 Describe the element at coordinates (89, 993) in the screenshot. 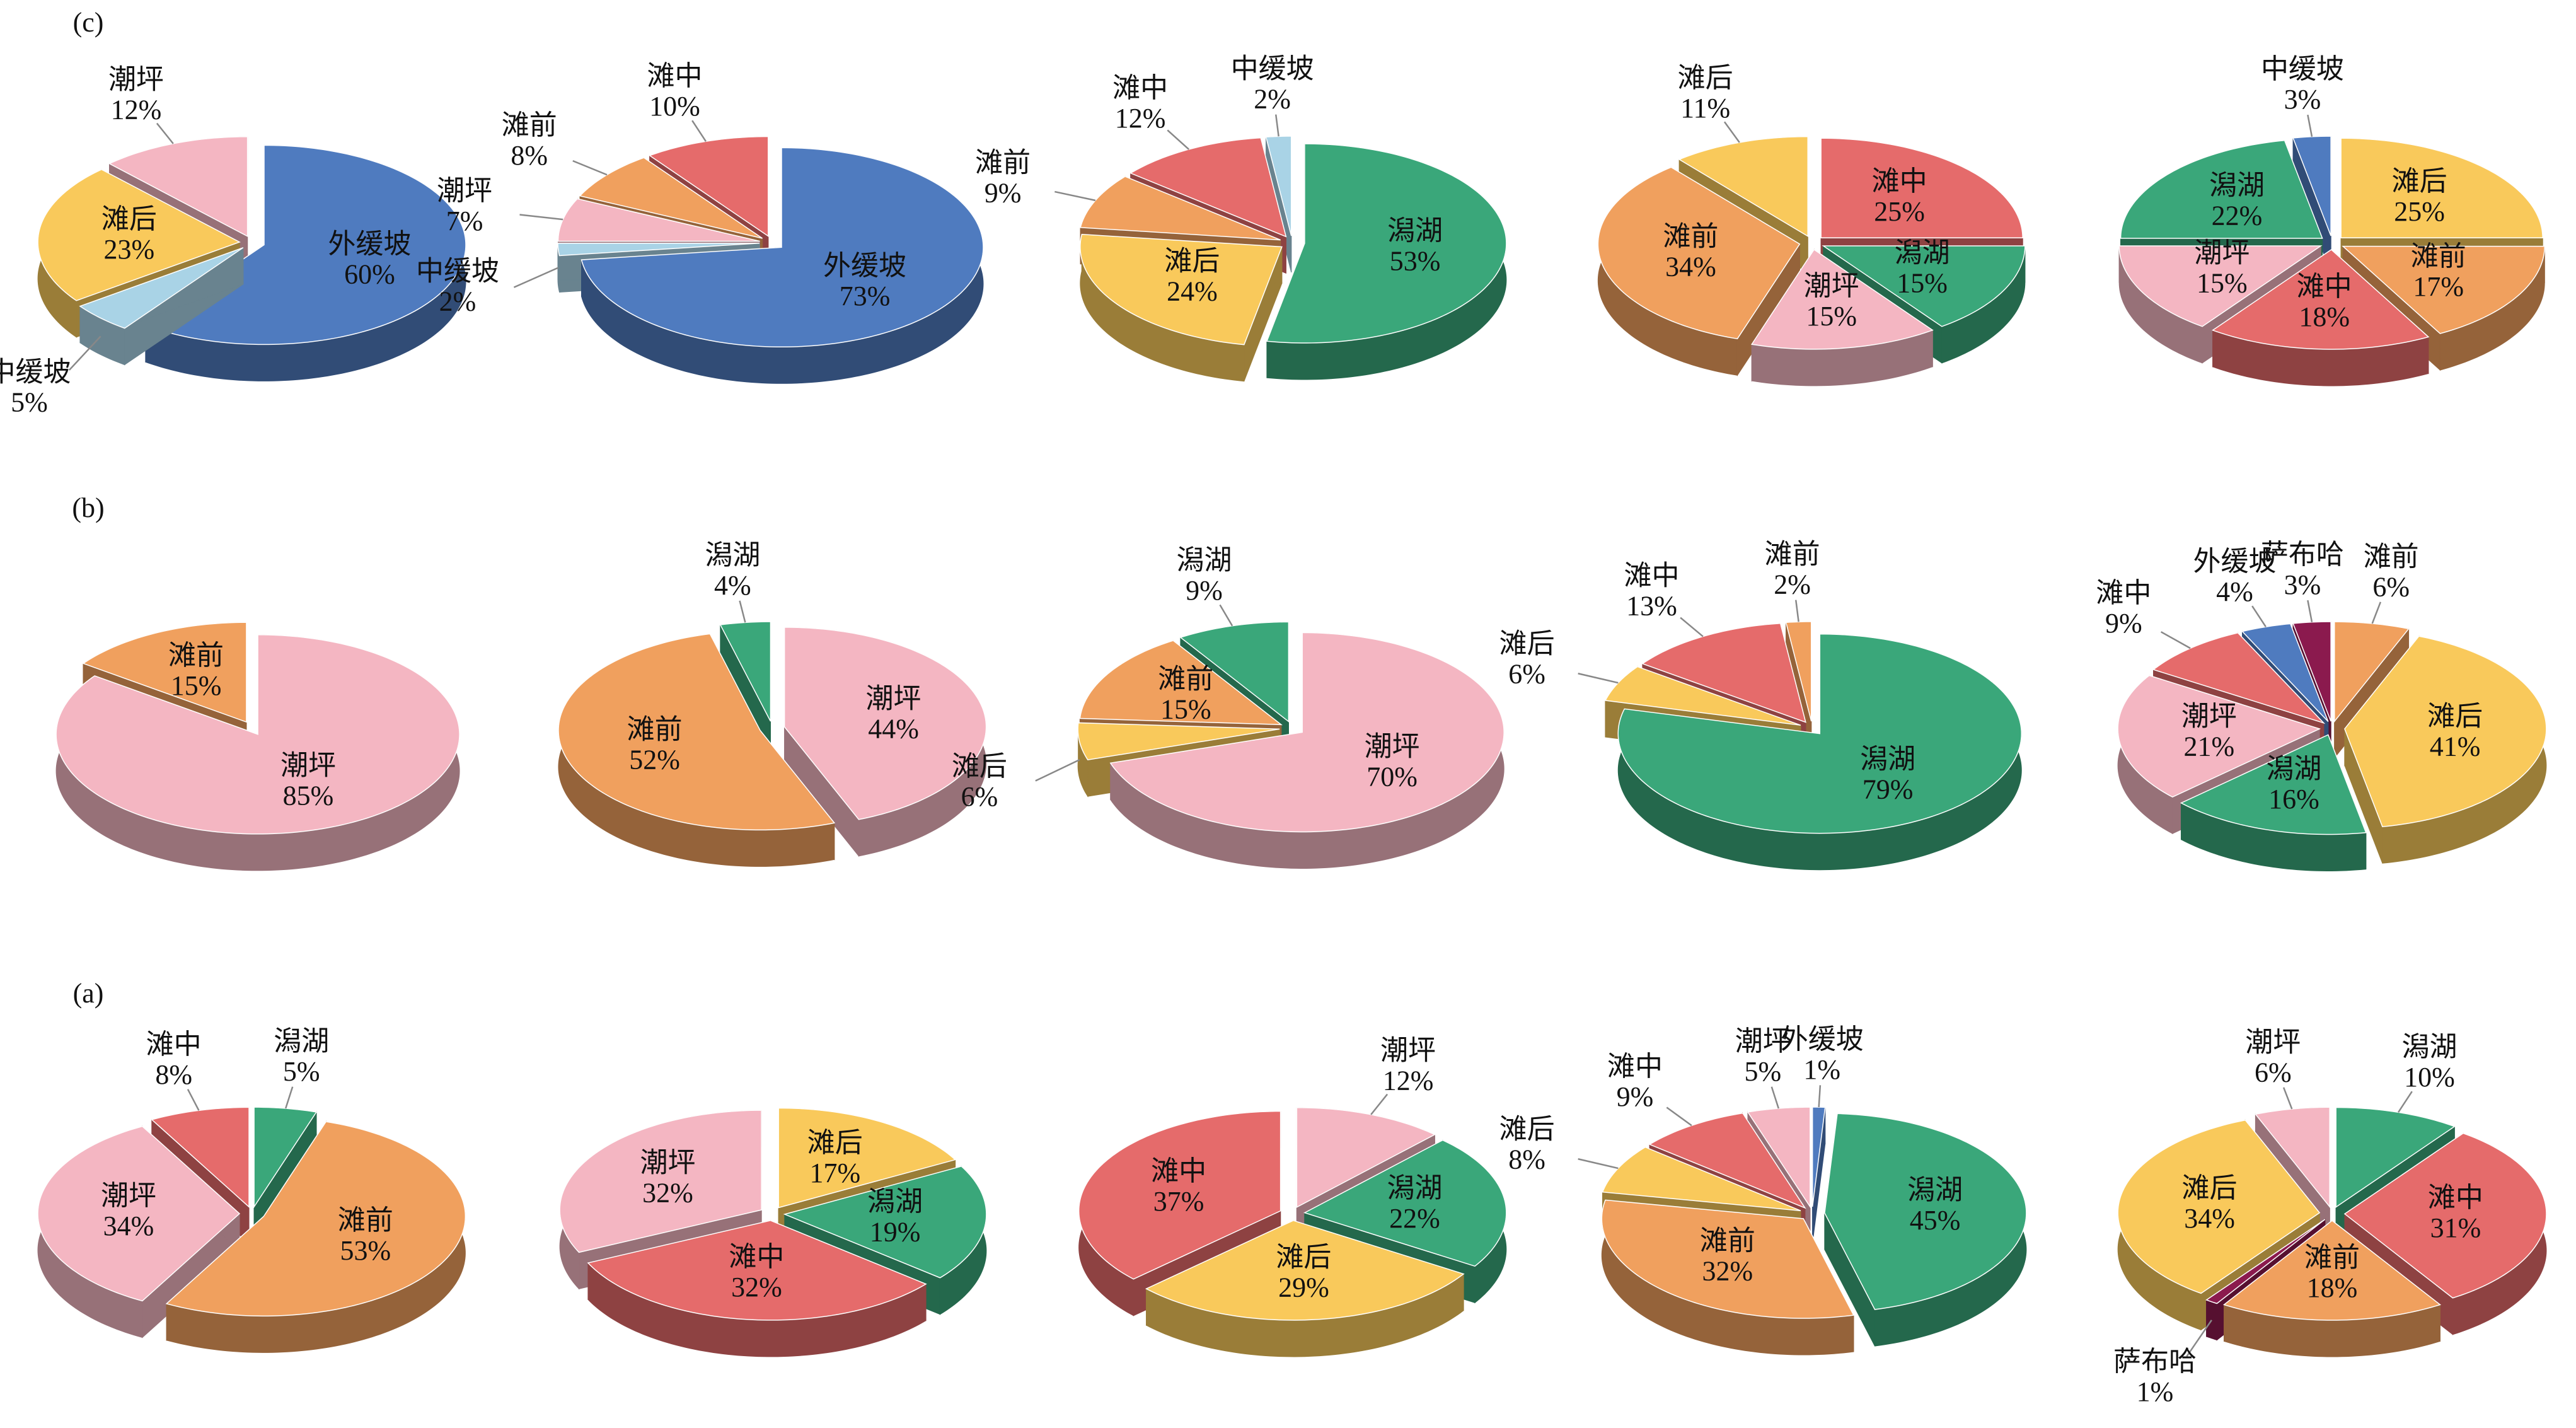

I see `panel-label: (a)` at that location.